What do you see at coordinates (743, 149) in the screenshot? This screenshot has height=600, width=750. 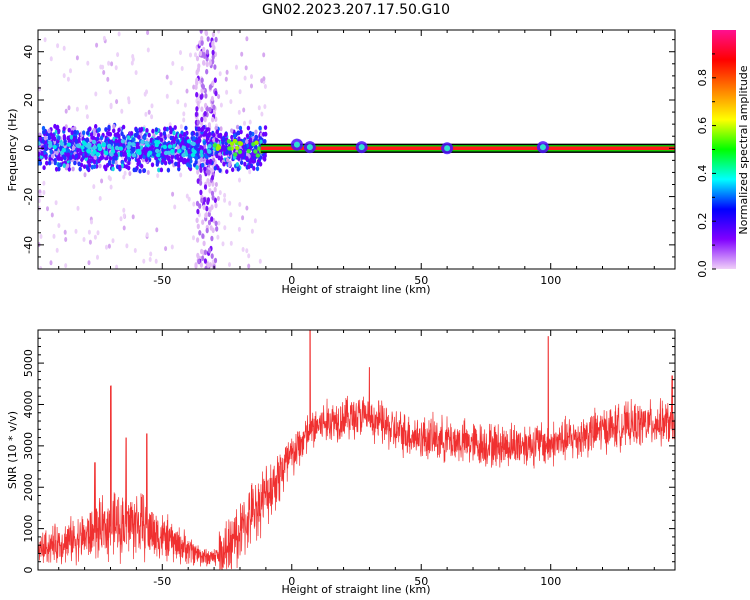 I see `colorbar-label: Normalized spectral amplitude` at bounding box center [743, 149].